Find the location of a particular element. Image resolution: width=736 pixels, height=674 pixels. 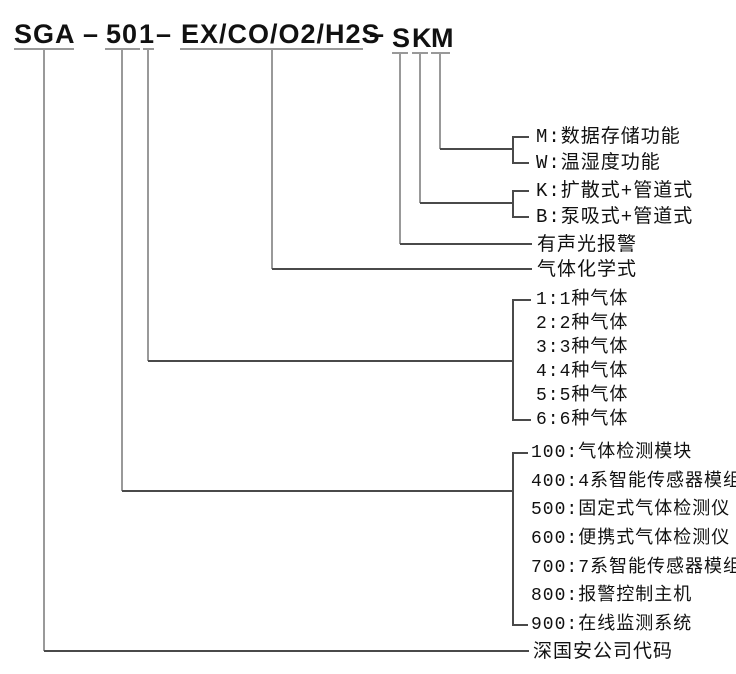

label-gas-count-4: 4:4种气体 is located at coordinates (582, 372).